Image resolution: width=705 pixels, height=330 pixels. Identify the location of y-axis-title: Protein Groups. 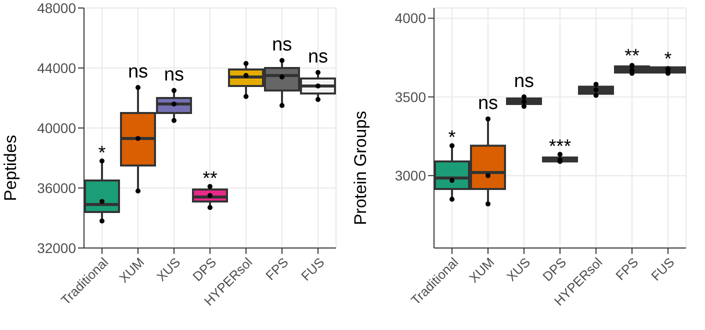
(360, 168).